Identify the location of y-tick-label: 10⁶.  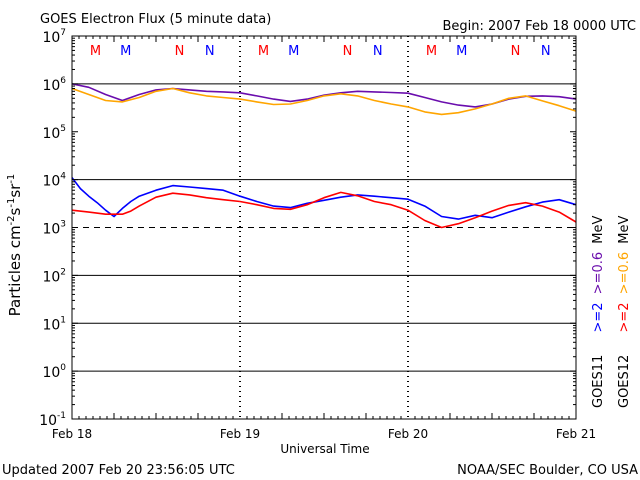
(54, 85).